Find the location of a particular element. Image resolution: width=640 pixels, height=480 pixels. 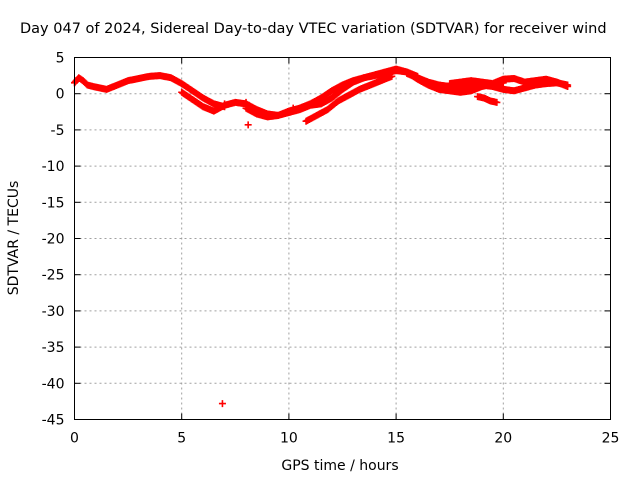

series-track-c is located at coordinates (374, 93).